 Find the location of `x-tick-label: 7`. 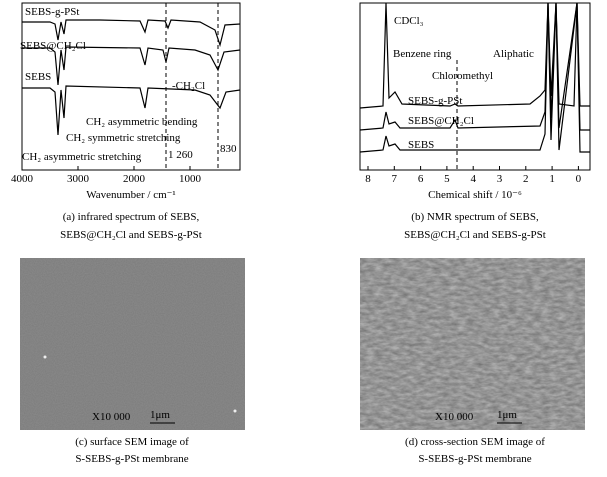

x-tick-label: 7 is located at coordinates (395, 179).